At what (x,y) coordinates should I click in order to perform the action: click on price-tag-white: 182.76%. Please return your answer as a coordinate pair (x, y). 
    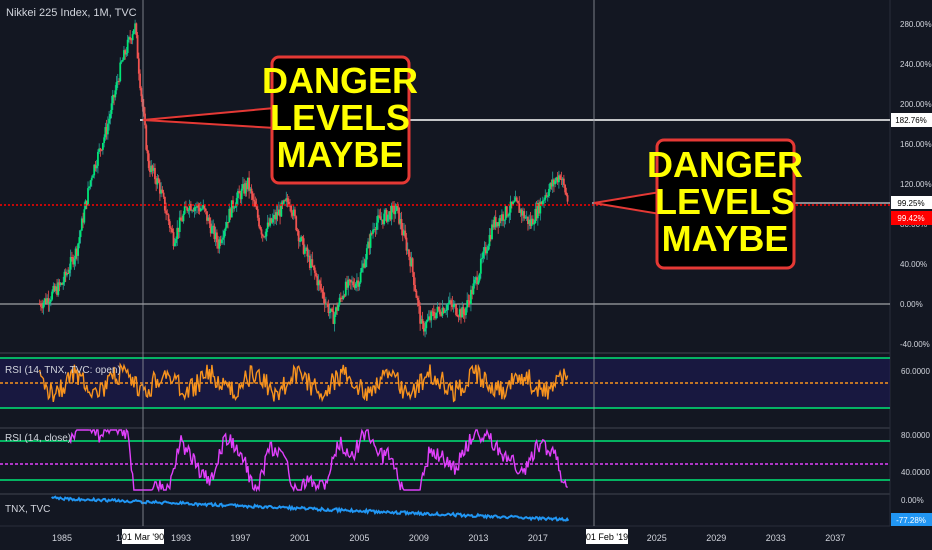
    Looking at the image, I should click on (911, 120).